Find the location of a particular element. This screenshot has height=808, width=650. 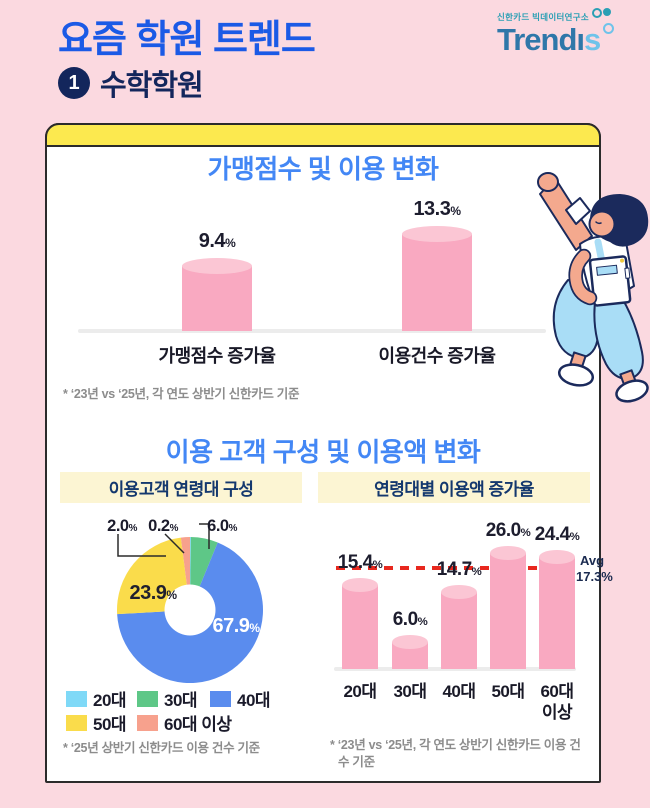

logo-wordmark: Trendıs is located at coordinates (572, 39).